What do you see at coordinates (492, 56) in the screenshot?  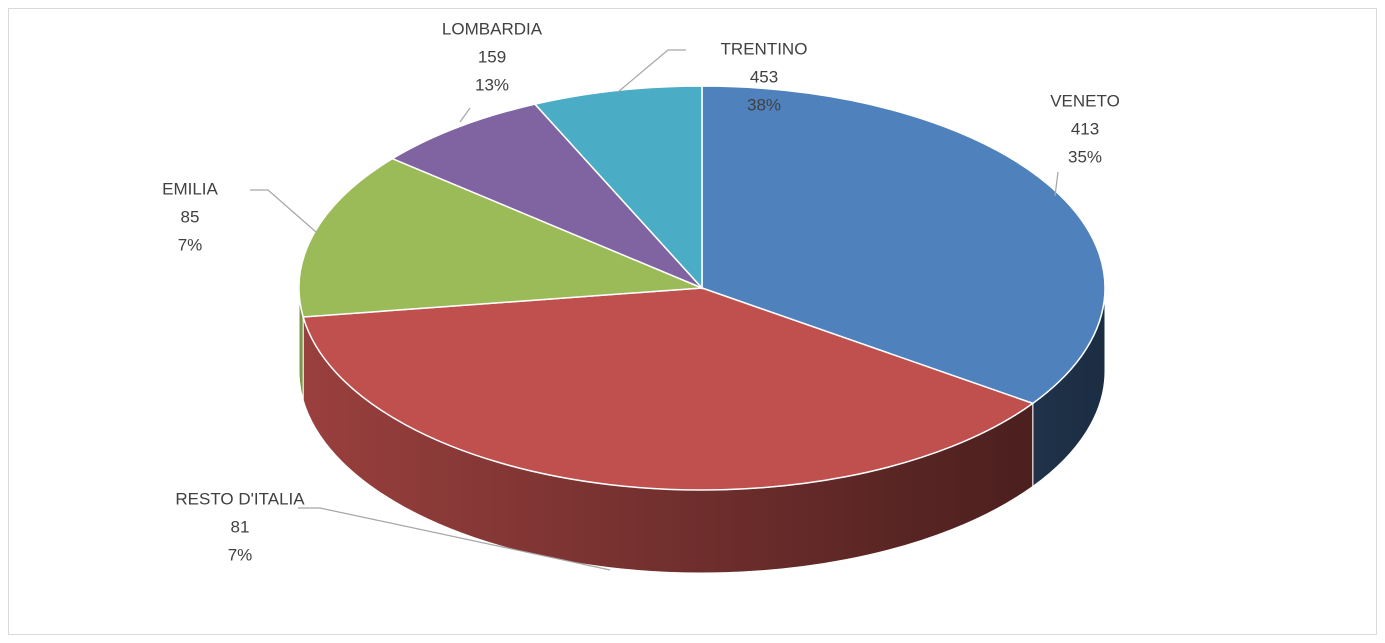 I see `value-label: 159` at bounding box center [492, 56].